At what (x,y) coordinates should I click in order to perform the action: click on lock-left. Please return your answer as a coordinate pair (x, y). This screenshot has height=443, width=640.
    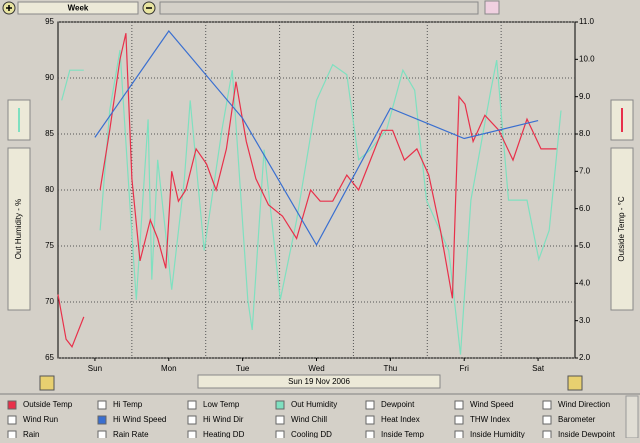
    Looking at the image, I should click on (47, 383).